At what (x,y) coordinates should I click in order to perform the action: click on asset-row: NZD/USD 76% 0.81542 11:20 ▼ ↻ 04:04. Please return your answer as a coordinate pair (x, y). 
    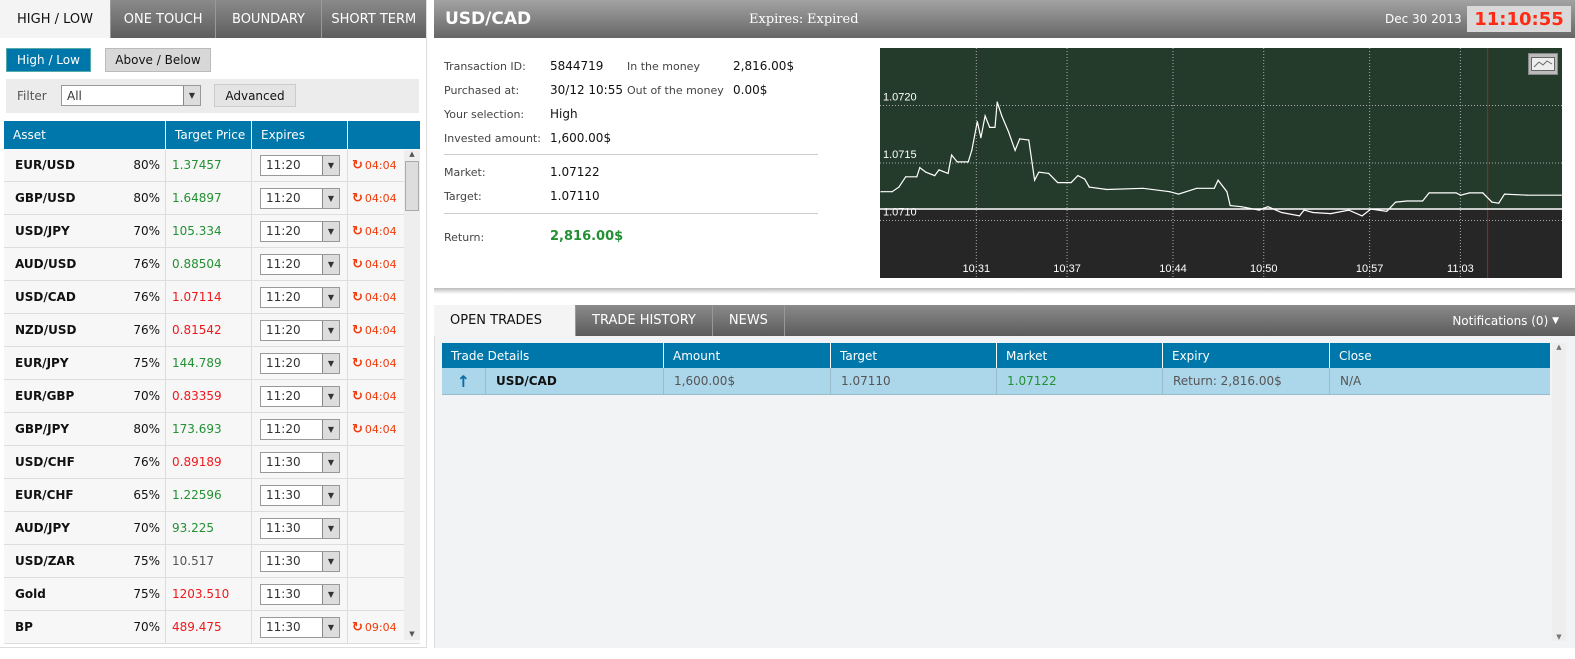
    Looking at the image, I should click on (212, 330).